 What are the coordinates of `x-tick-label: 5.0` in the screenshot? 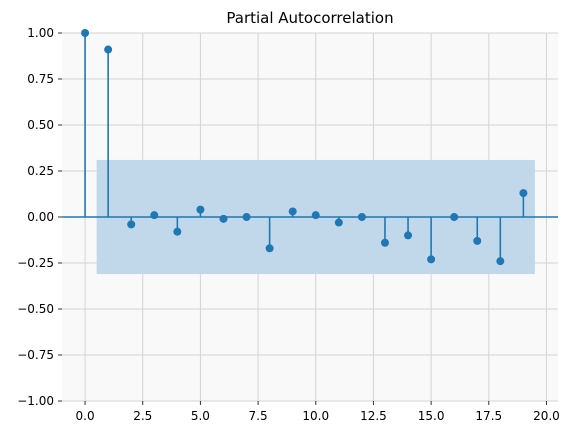 It's located at (200, 416).